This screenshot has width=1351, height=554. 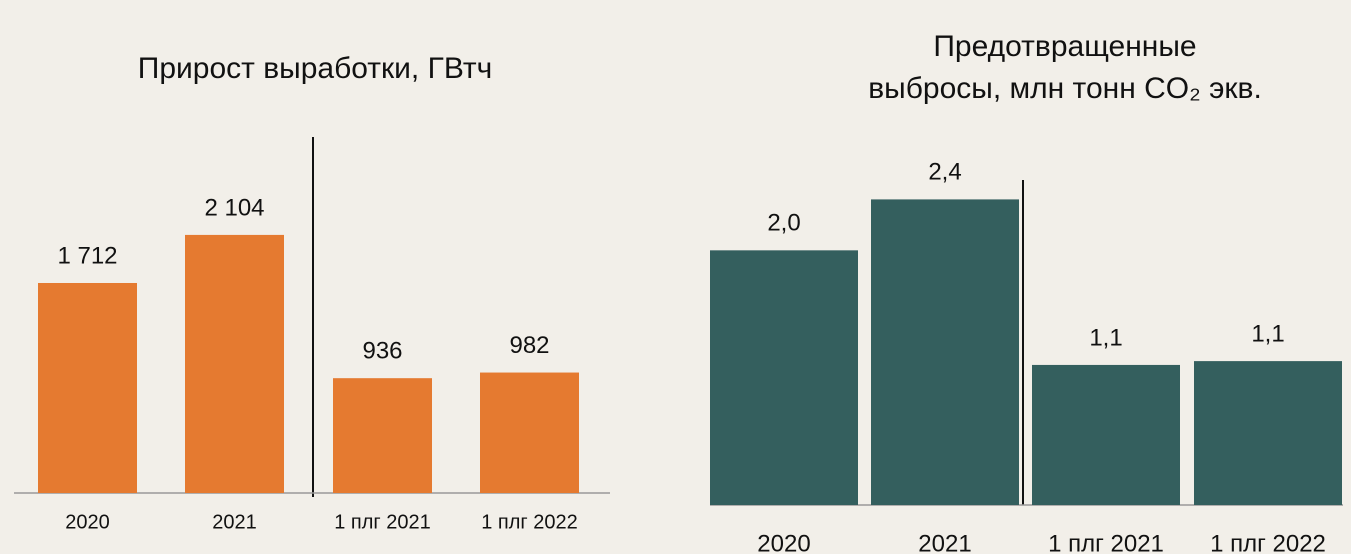 What do you see at coordinates (1065, 88) in the screenshot?
I see `chart-title: выбросы, млн тонн CO₂ экв.` at bounding box center [1065, 88].